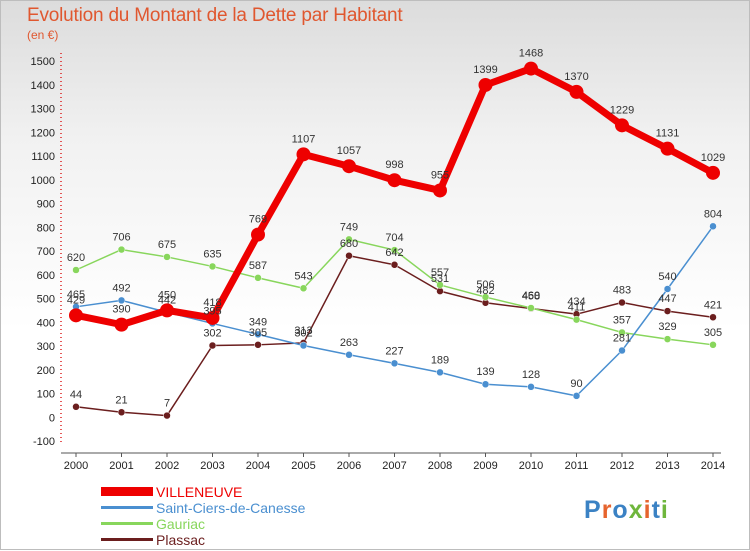 This screenshot has width=750, height=551. I want to click on data-label: 418, so click(212, 303).